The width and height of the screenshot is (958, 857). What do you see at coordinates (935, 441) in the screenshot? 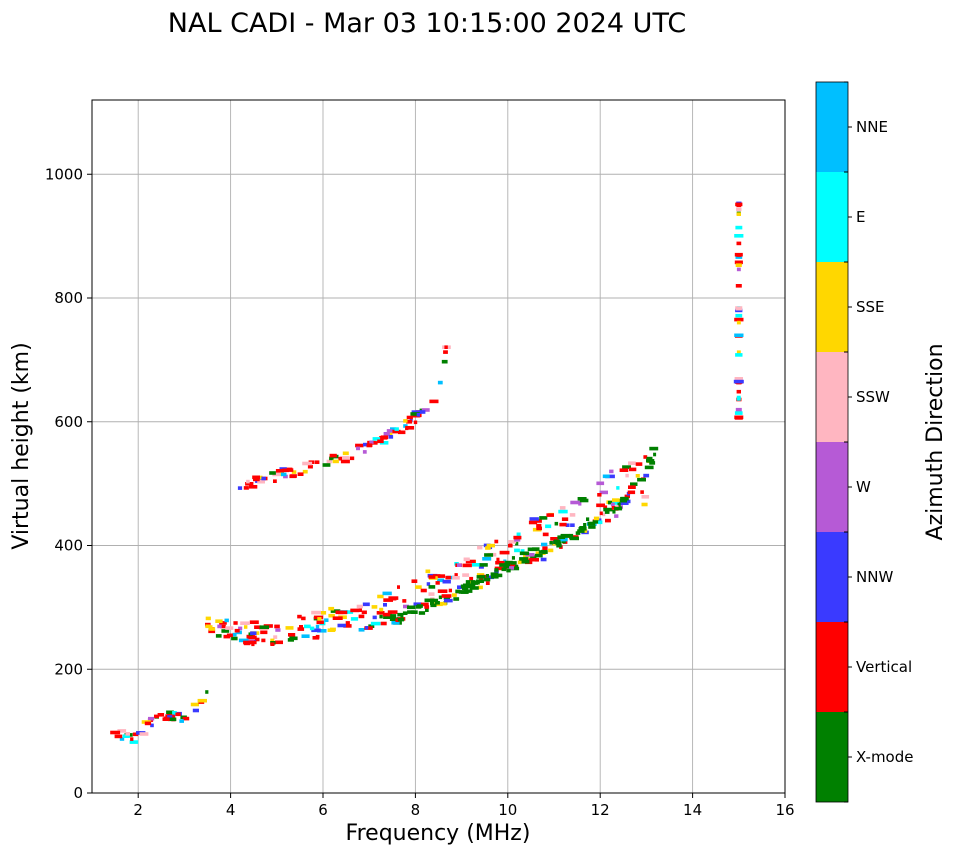
I see `colorbar-title: Azimuth Direction` at bounding box center [935, 441].